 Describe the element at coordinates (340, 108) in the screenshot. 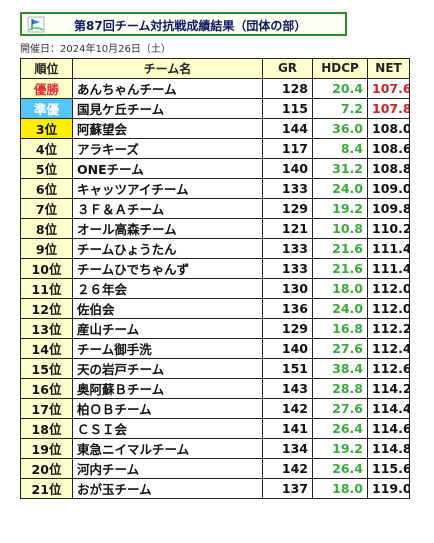

I see `hdcp-cell: 7.2` at that location.